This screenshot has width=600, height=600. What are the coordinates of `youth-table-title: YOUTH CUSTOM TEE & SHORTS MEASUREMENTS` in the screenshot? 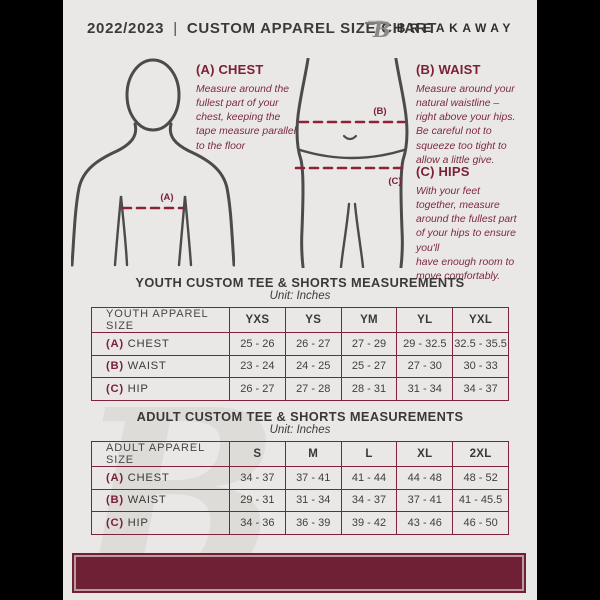 It's located at (300, 282).